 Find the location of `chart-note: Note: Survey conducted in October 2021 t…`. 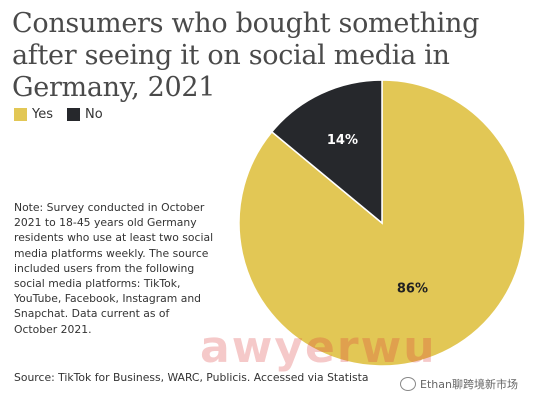

chart-note: Note: Survey conducted in October 2021 t… is located at coordinates (114, 268).